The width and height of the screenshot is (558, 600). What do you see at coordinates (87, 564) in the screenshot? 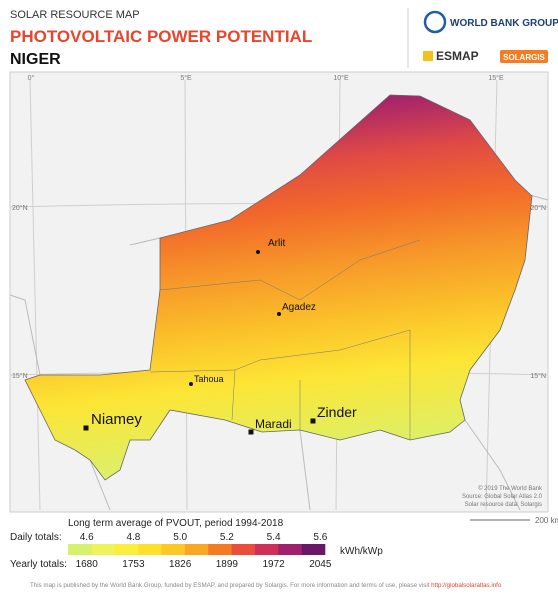
I see `yearly-tick: 1680` at bounding box center [87, 564].